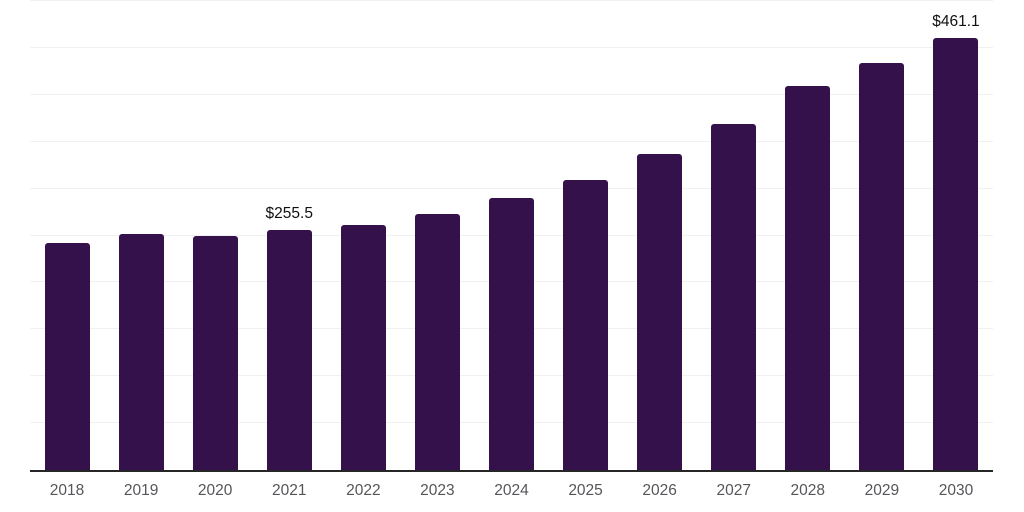 Image resolution: width=1024 pixels, height=512 pixels. Describe the element at coordinates (67, 490) in the screenshot. I see `x-tick-label-2018: 2018` at that location.